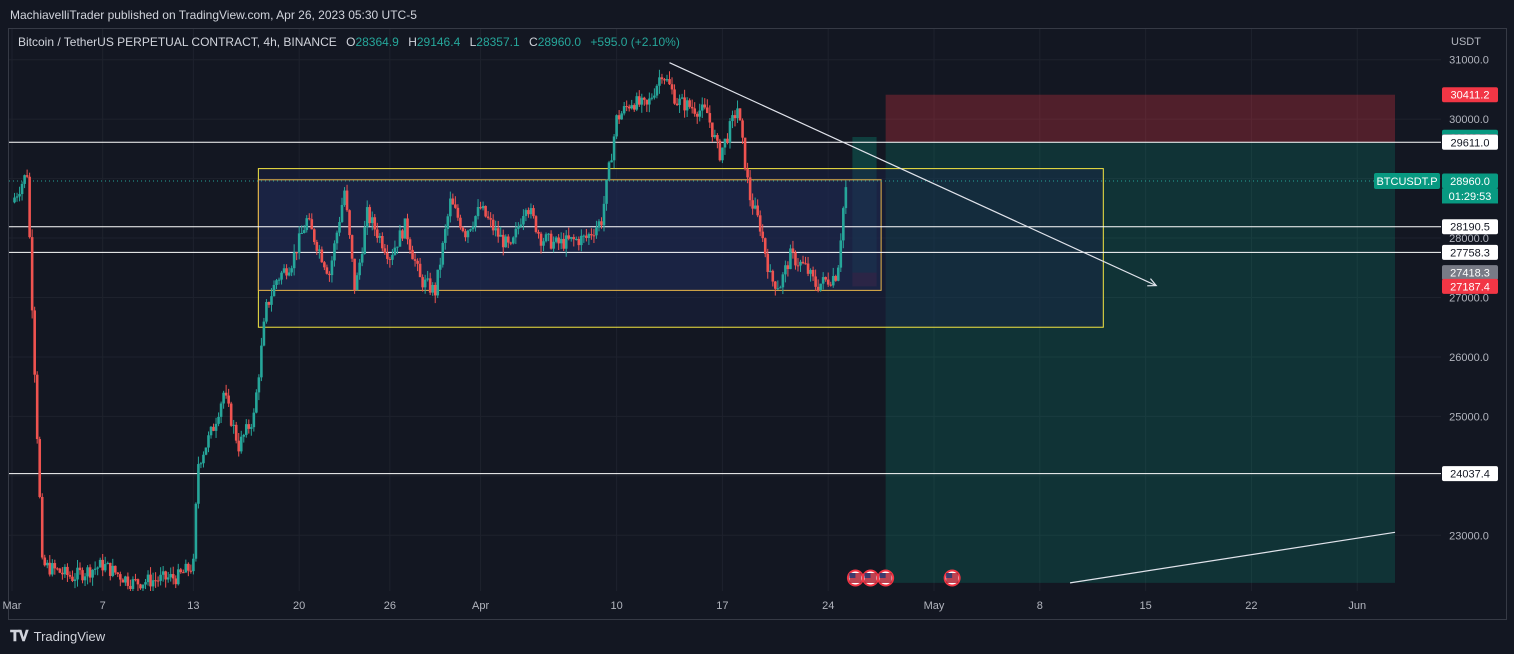 The image size is (1514, 654). Describe the element at coordinates (299, 606) in the screenshot. I see `time-tick-label: 20` at that location.